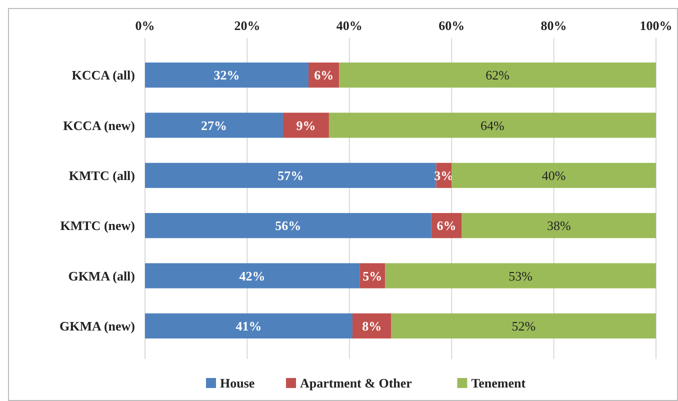  I want to click on data-label: 64%, so click(492, 125).